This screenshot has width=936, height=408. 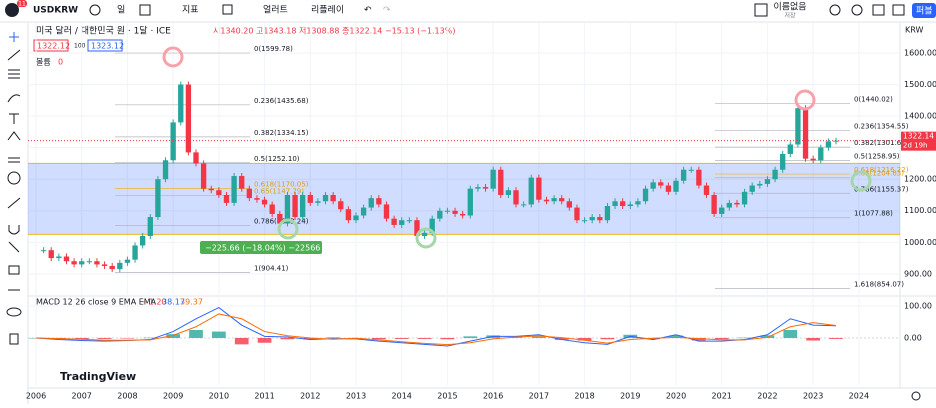 I want to click on x-tick-label: 2020, so click(x=676, y=396).